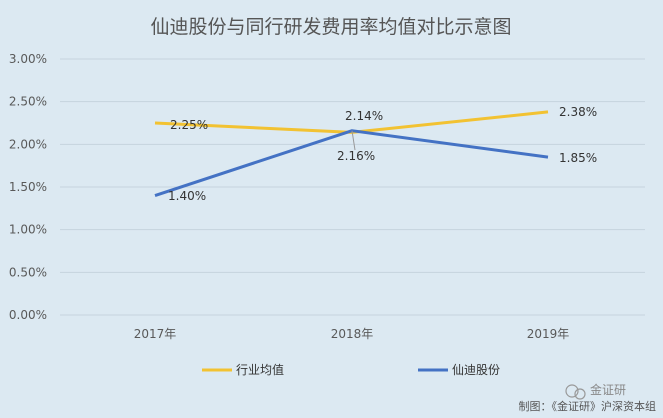  What do you see at coordinates (28, 315) in the screenshot?
I see `y-tick-label: 0.00%` at bounding box center [28, 315].